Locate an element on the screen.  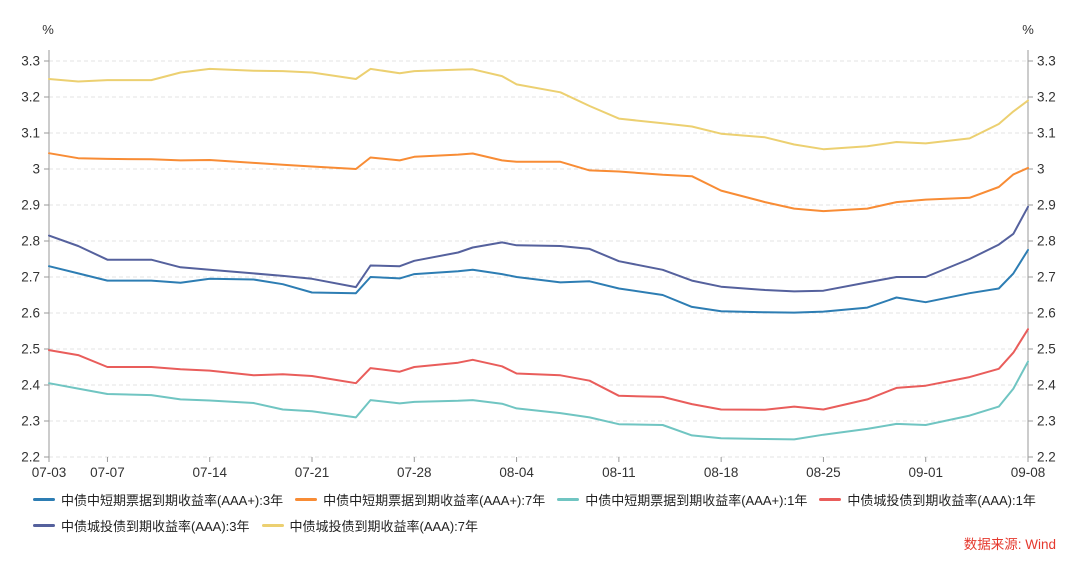
x-axis-label: 08-11 is located at coordinates (619, 472).